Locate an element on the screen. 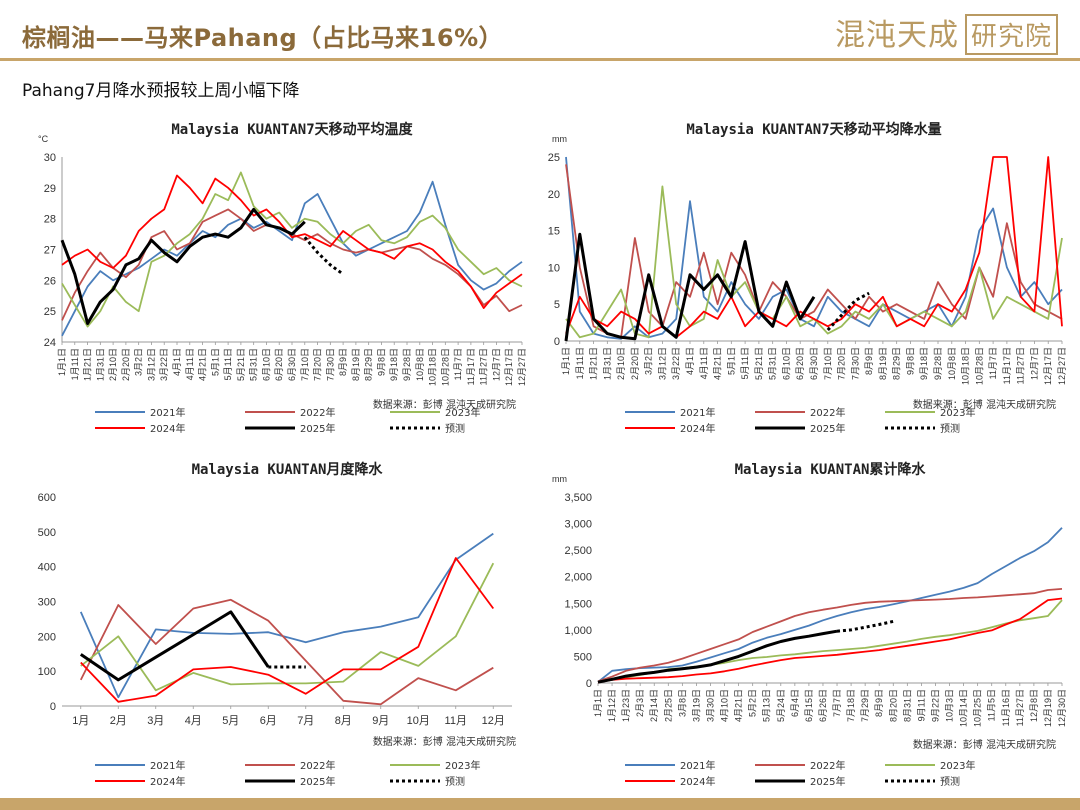  y-tick-label: 27 is located at coordinates (50, 251).